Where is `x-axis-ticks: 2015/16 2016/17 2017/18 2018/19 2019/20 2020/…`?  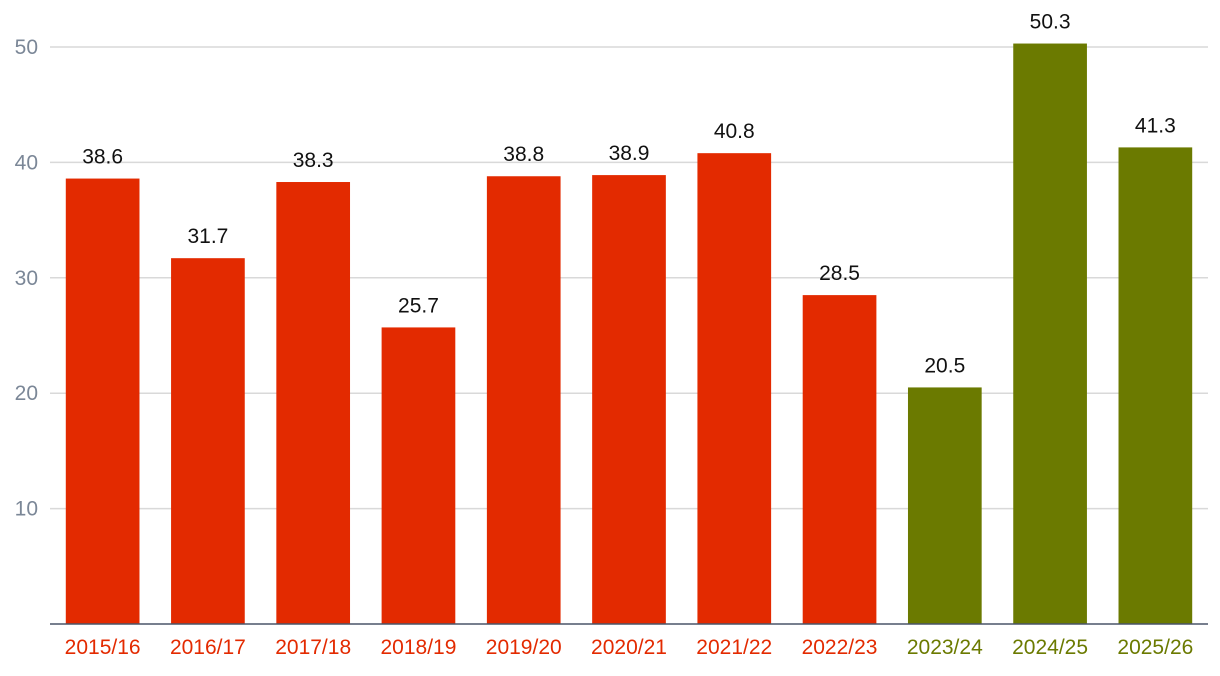
x-axis-ticks: 2015/16 2016/17 2017/18 2018/19 2019/20 2020/… is located at coordinates (629, 647).